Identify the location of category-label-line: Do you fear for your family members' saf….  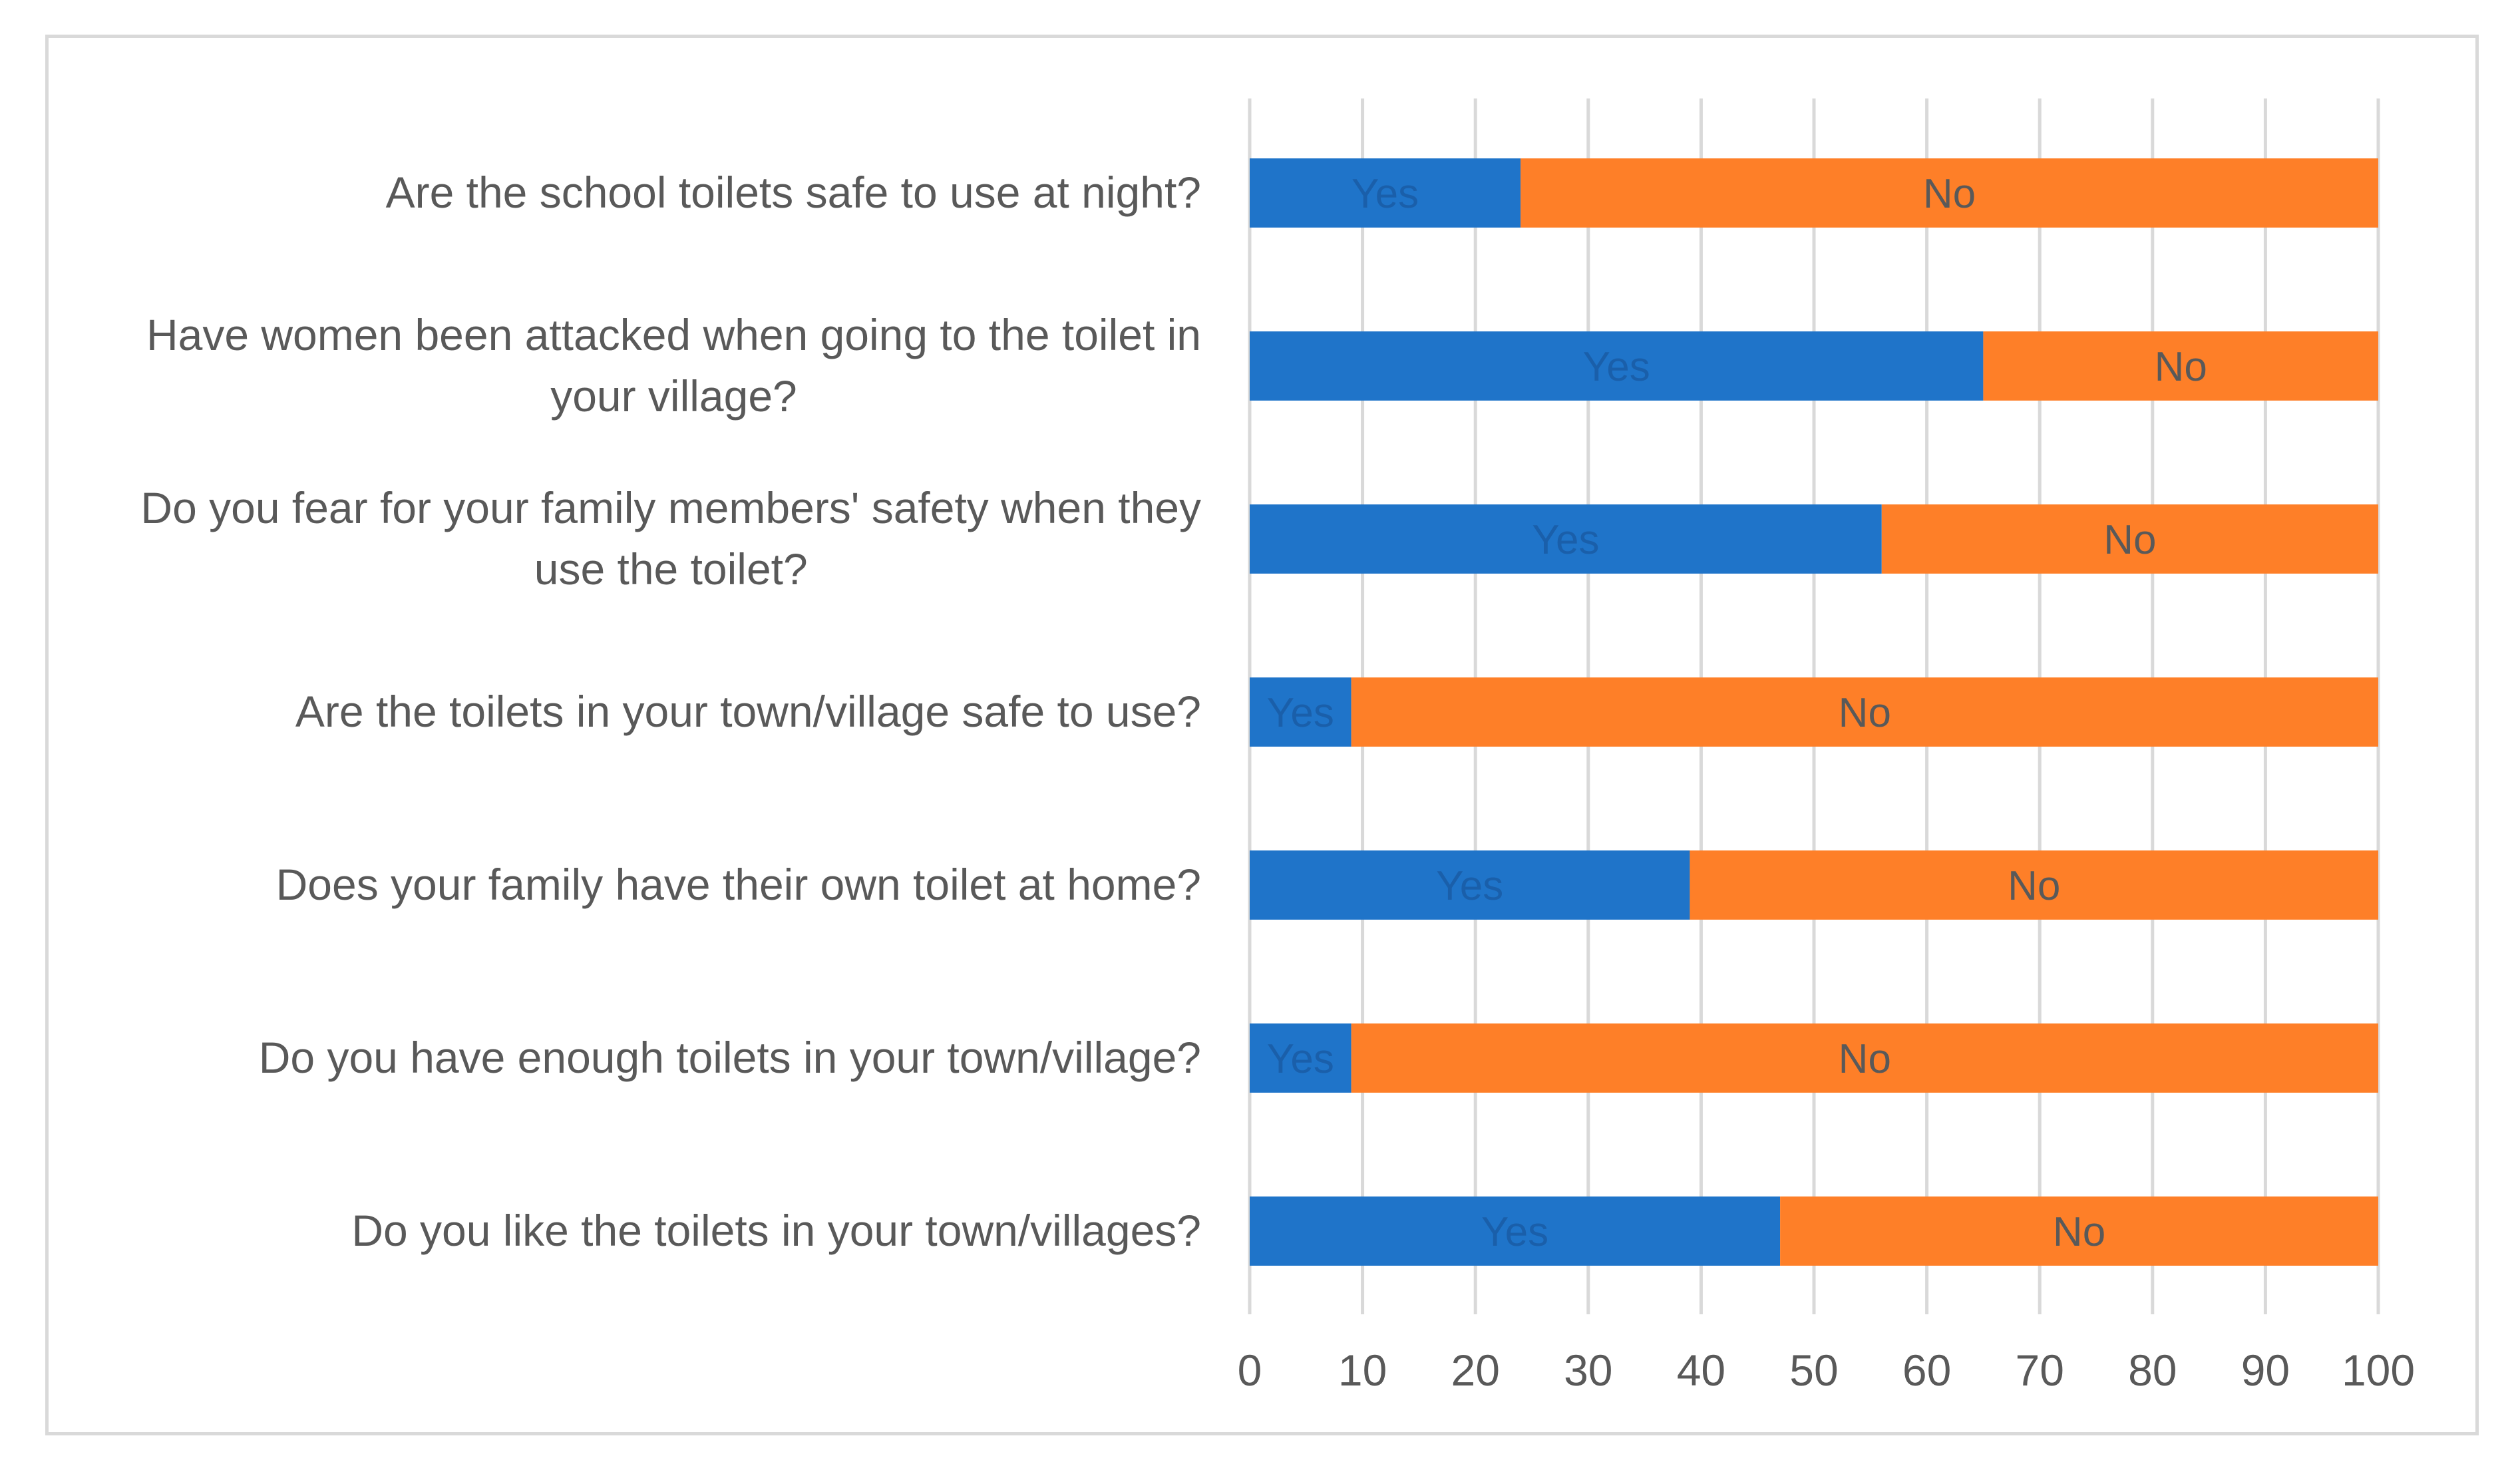
(670, 507).